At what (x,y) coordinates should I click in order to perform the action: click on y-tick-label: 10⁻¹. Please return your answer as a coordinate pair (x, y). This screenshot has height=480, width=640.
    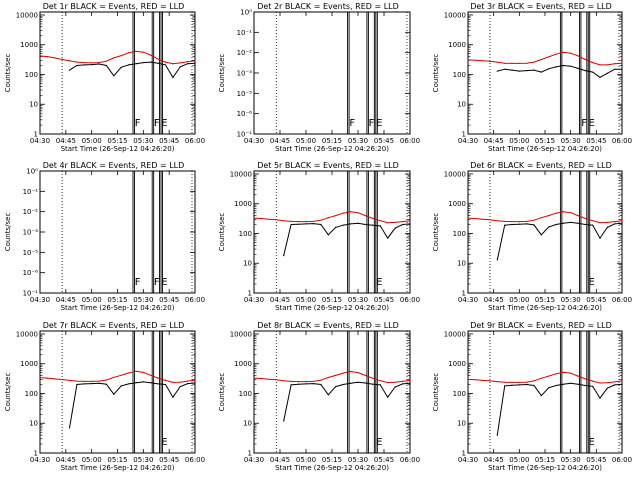
    Looking at the image, I should click on (245, 135).